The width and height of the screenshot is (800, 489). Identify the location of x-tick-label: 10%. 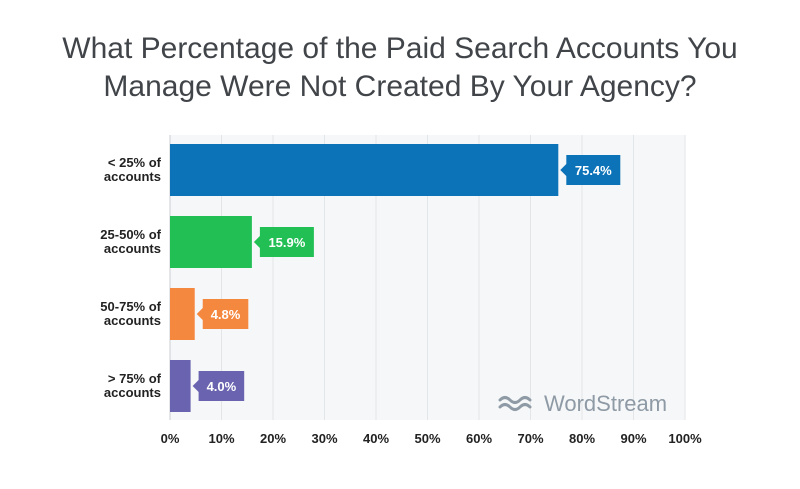
(221, 438).